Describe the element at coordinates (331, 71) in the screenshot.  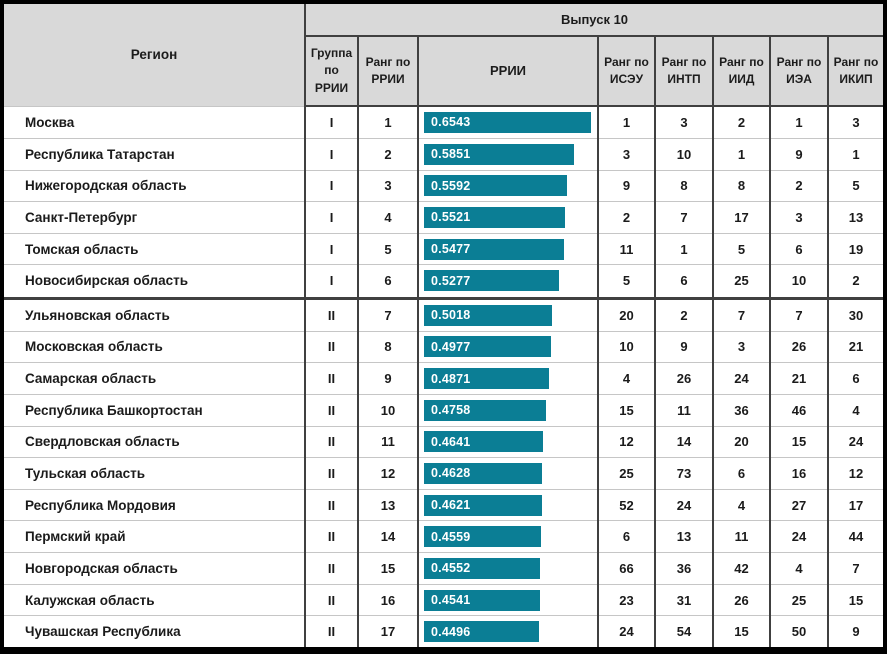
I see `column-header-1: Группа по РРИИ` at that location.